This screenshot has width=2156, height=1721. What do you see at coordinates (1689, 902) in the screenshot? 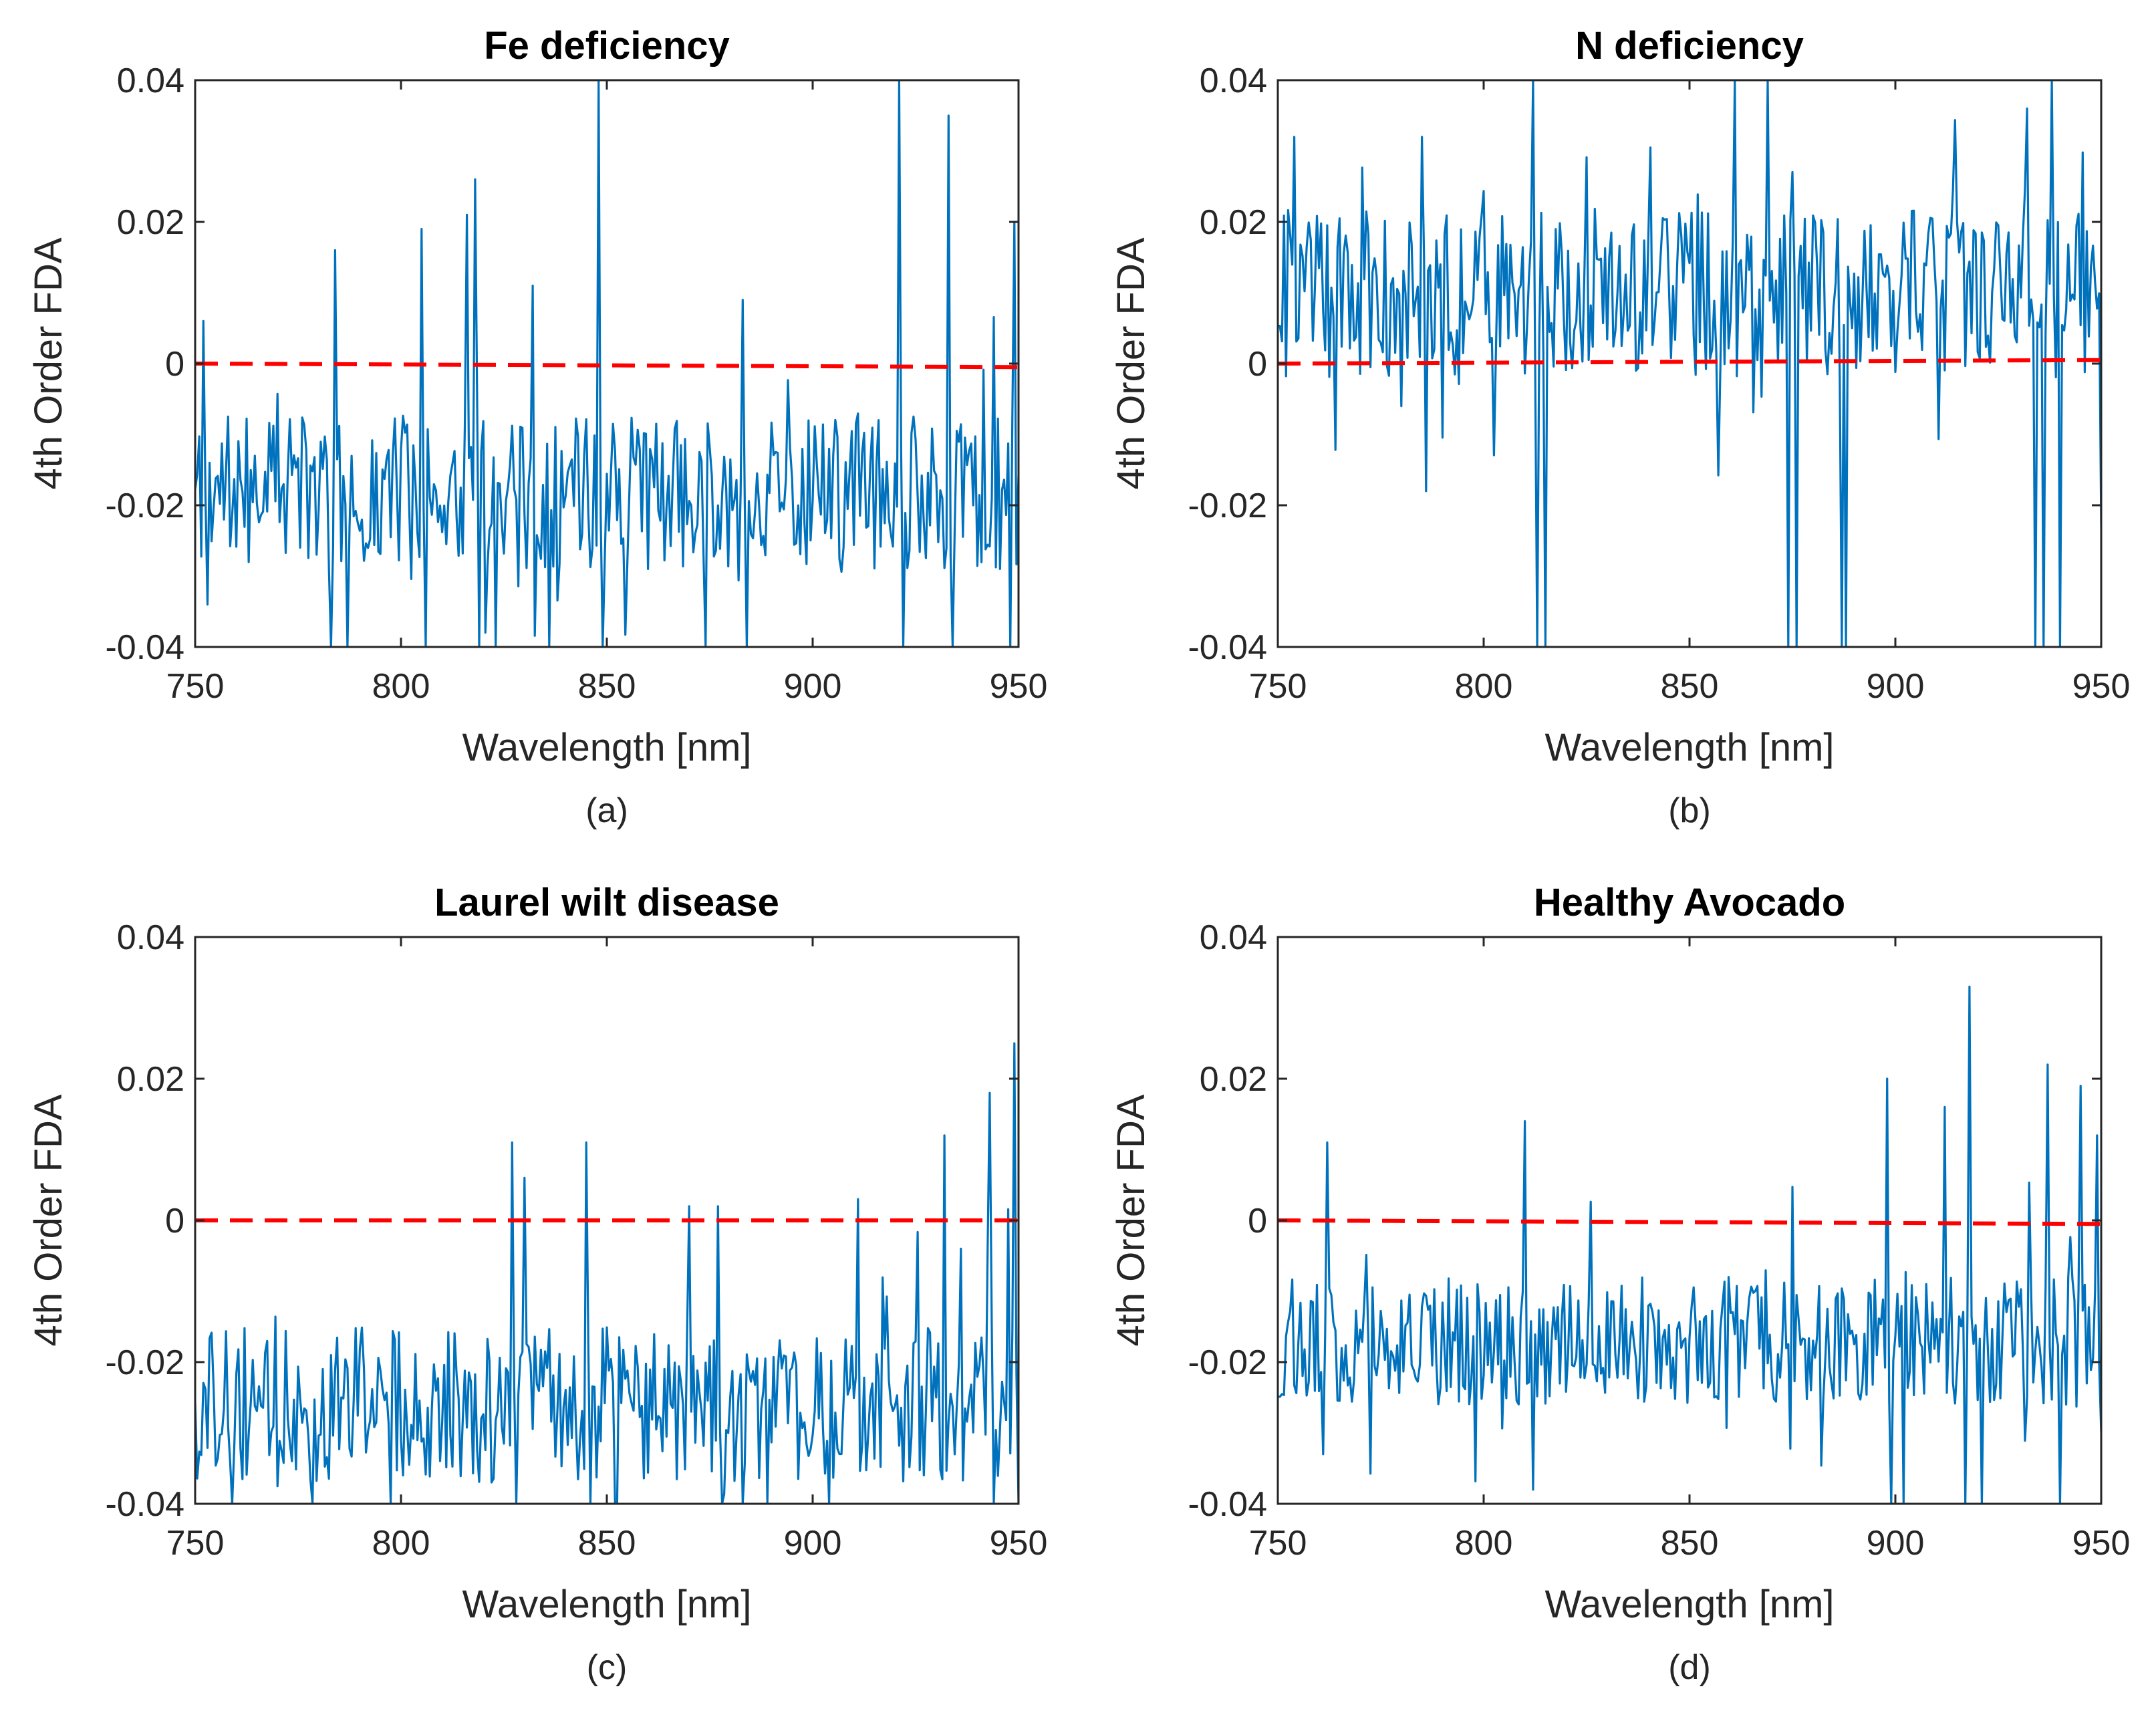
I see `chart-title: Healthy Avocado` at bounding box center [1689, 902].